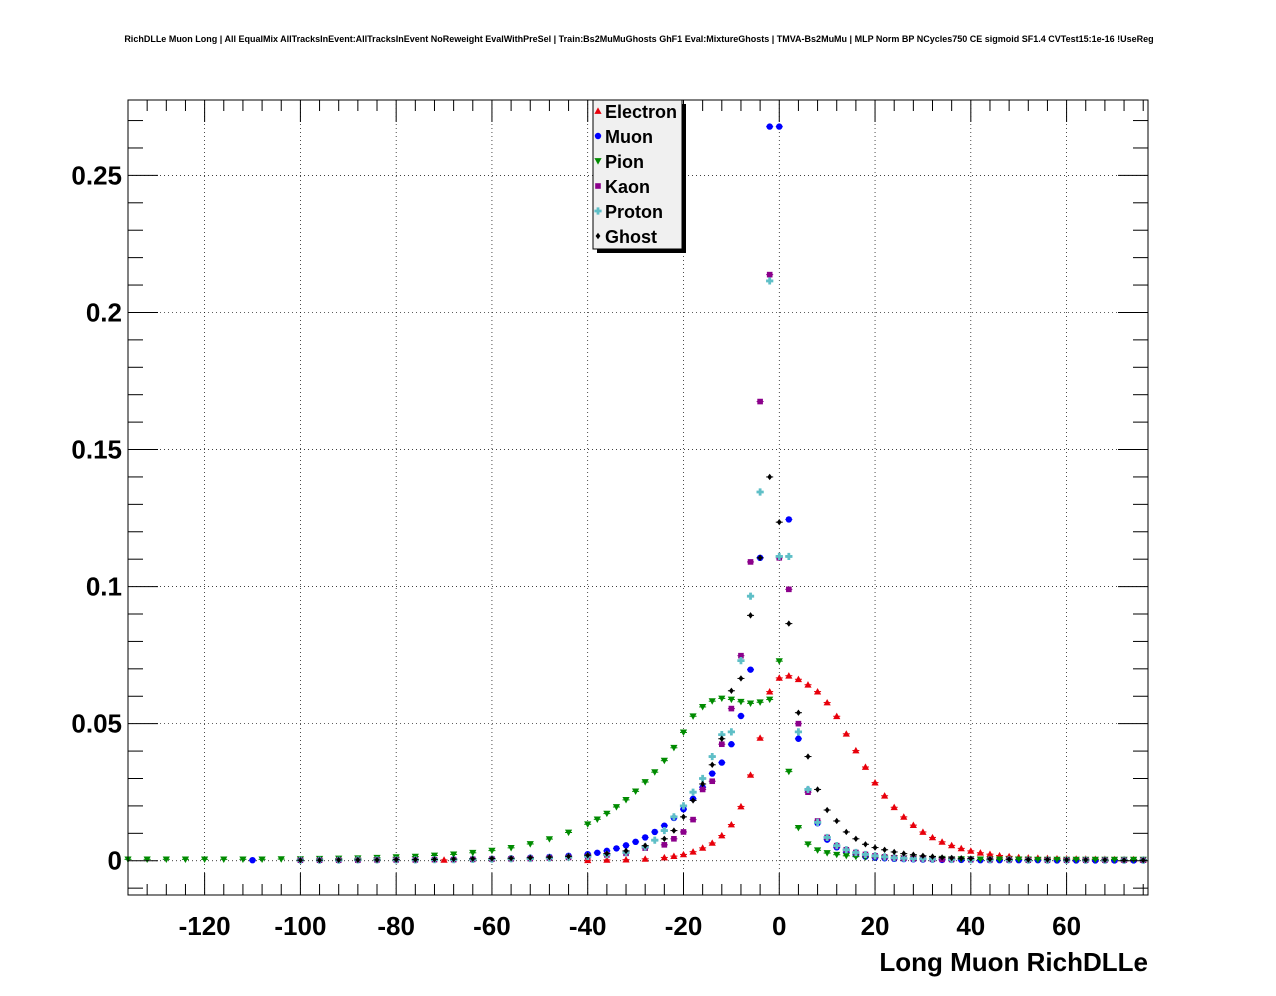  What do you see at coordinates (598, 136) in the screenshot?
I see `legend-marker-muon` at bounding box center [598, 136].